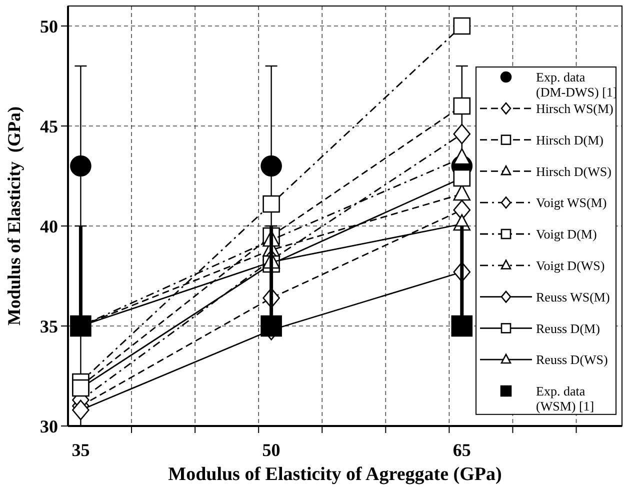 This screenshot has width=624, height=487. I want to click on y-tick-label: 35, so click(49, 326).